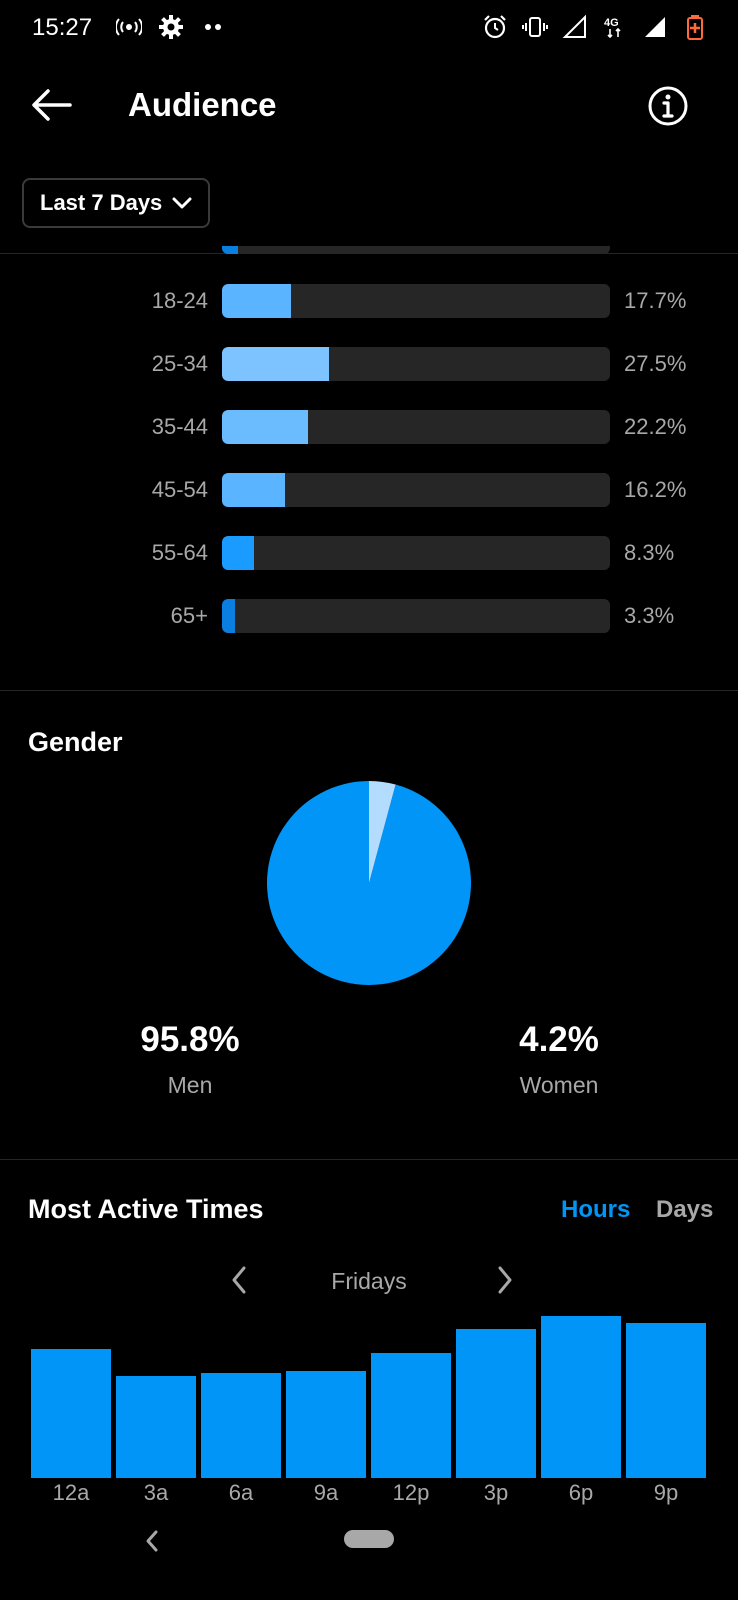 This screenshot has height=1600, width=738. I want to click on date-range-label: Last 7 Days, so click(101, 202).